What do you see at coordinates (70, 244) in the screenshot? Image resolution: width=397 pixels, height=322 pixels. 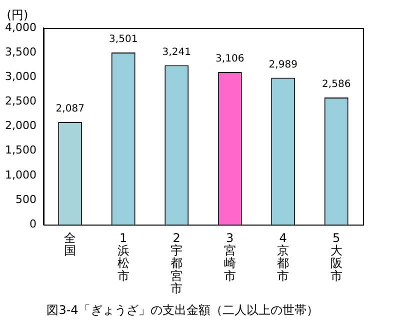 I see `x-tick-label: 全国` at bounding box center [70, 244].